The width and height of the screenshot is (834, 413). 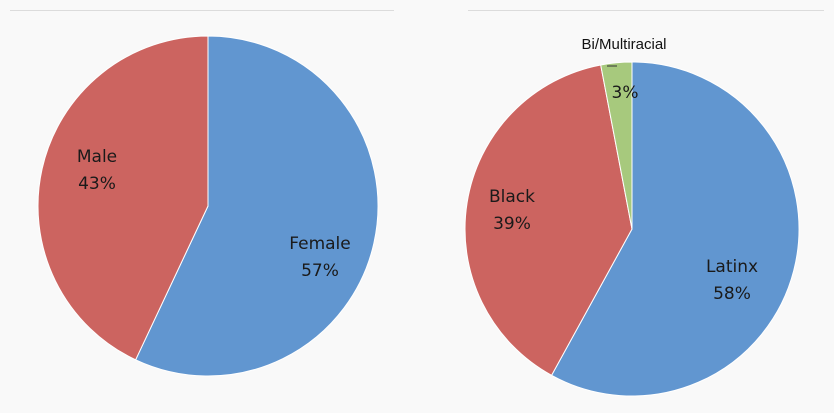 What do you see at coordinates (646, 10) in the screenshot?
I see `top-divider-right` at bounding box center [646, 10].